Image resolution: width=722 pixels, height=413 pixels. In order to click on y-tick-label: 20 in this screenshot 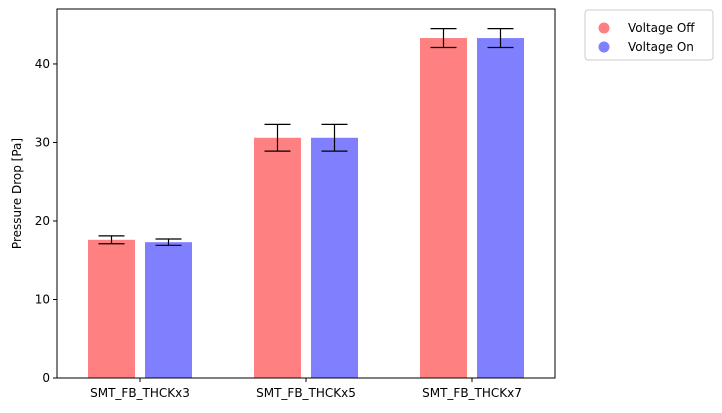, I will do `click(42, 221)`.